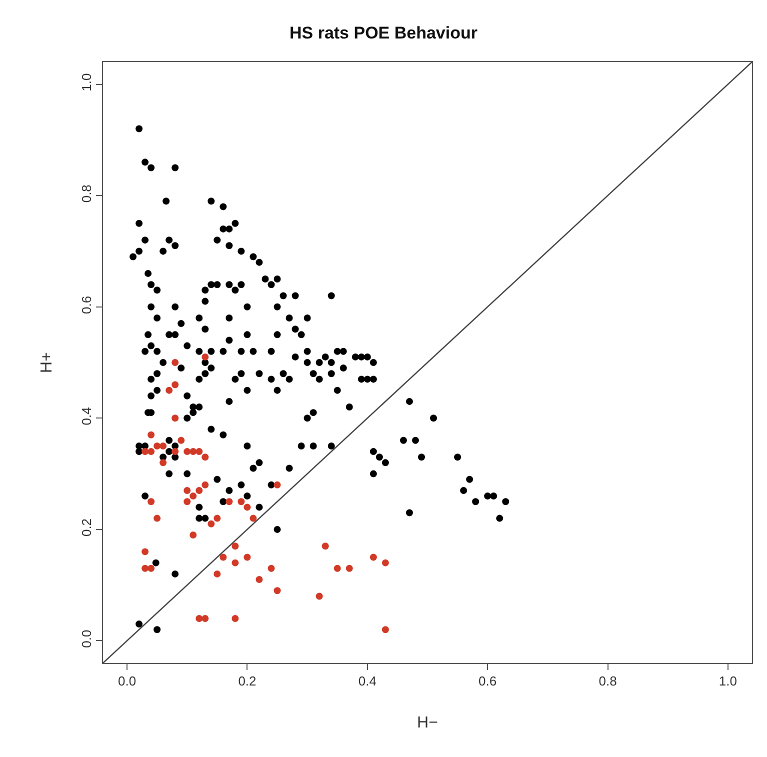 This screenshot has height=757, width=767. I want to click on y-axis-title: H+, so click(47, 362).